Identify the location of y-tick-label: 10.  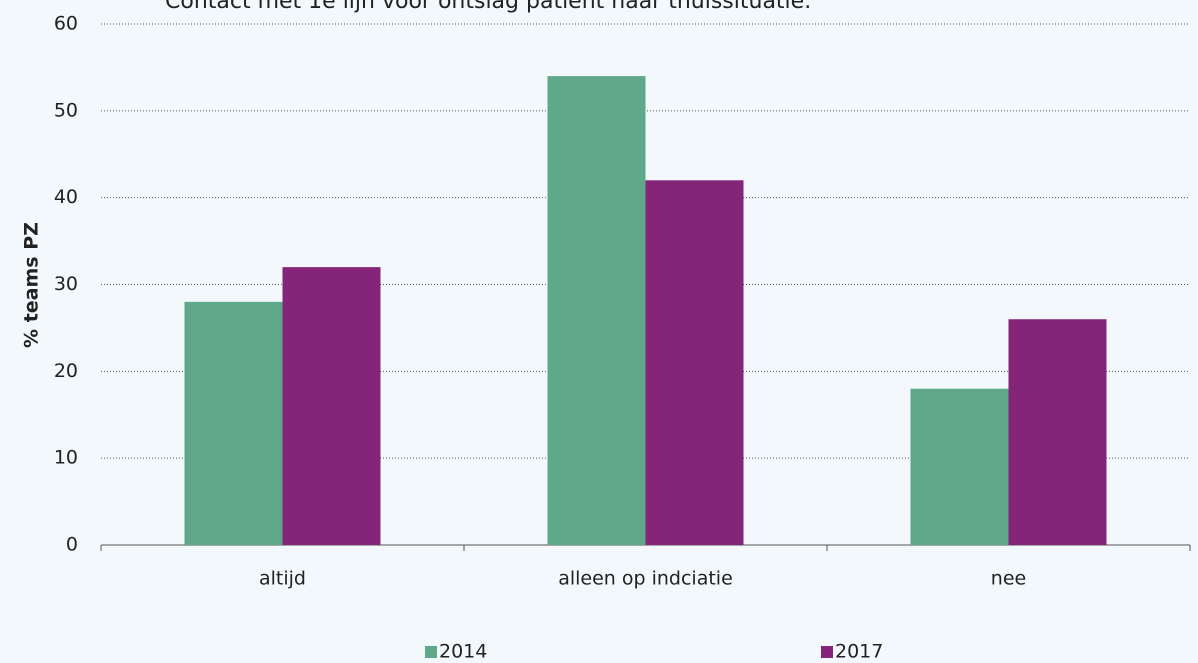
(66, 458).